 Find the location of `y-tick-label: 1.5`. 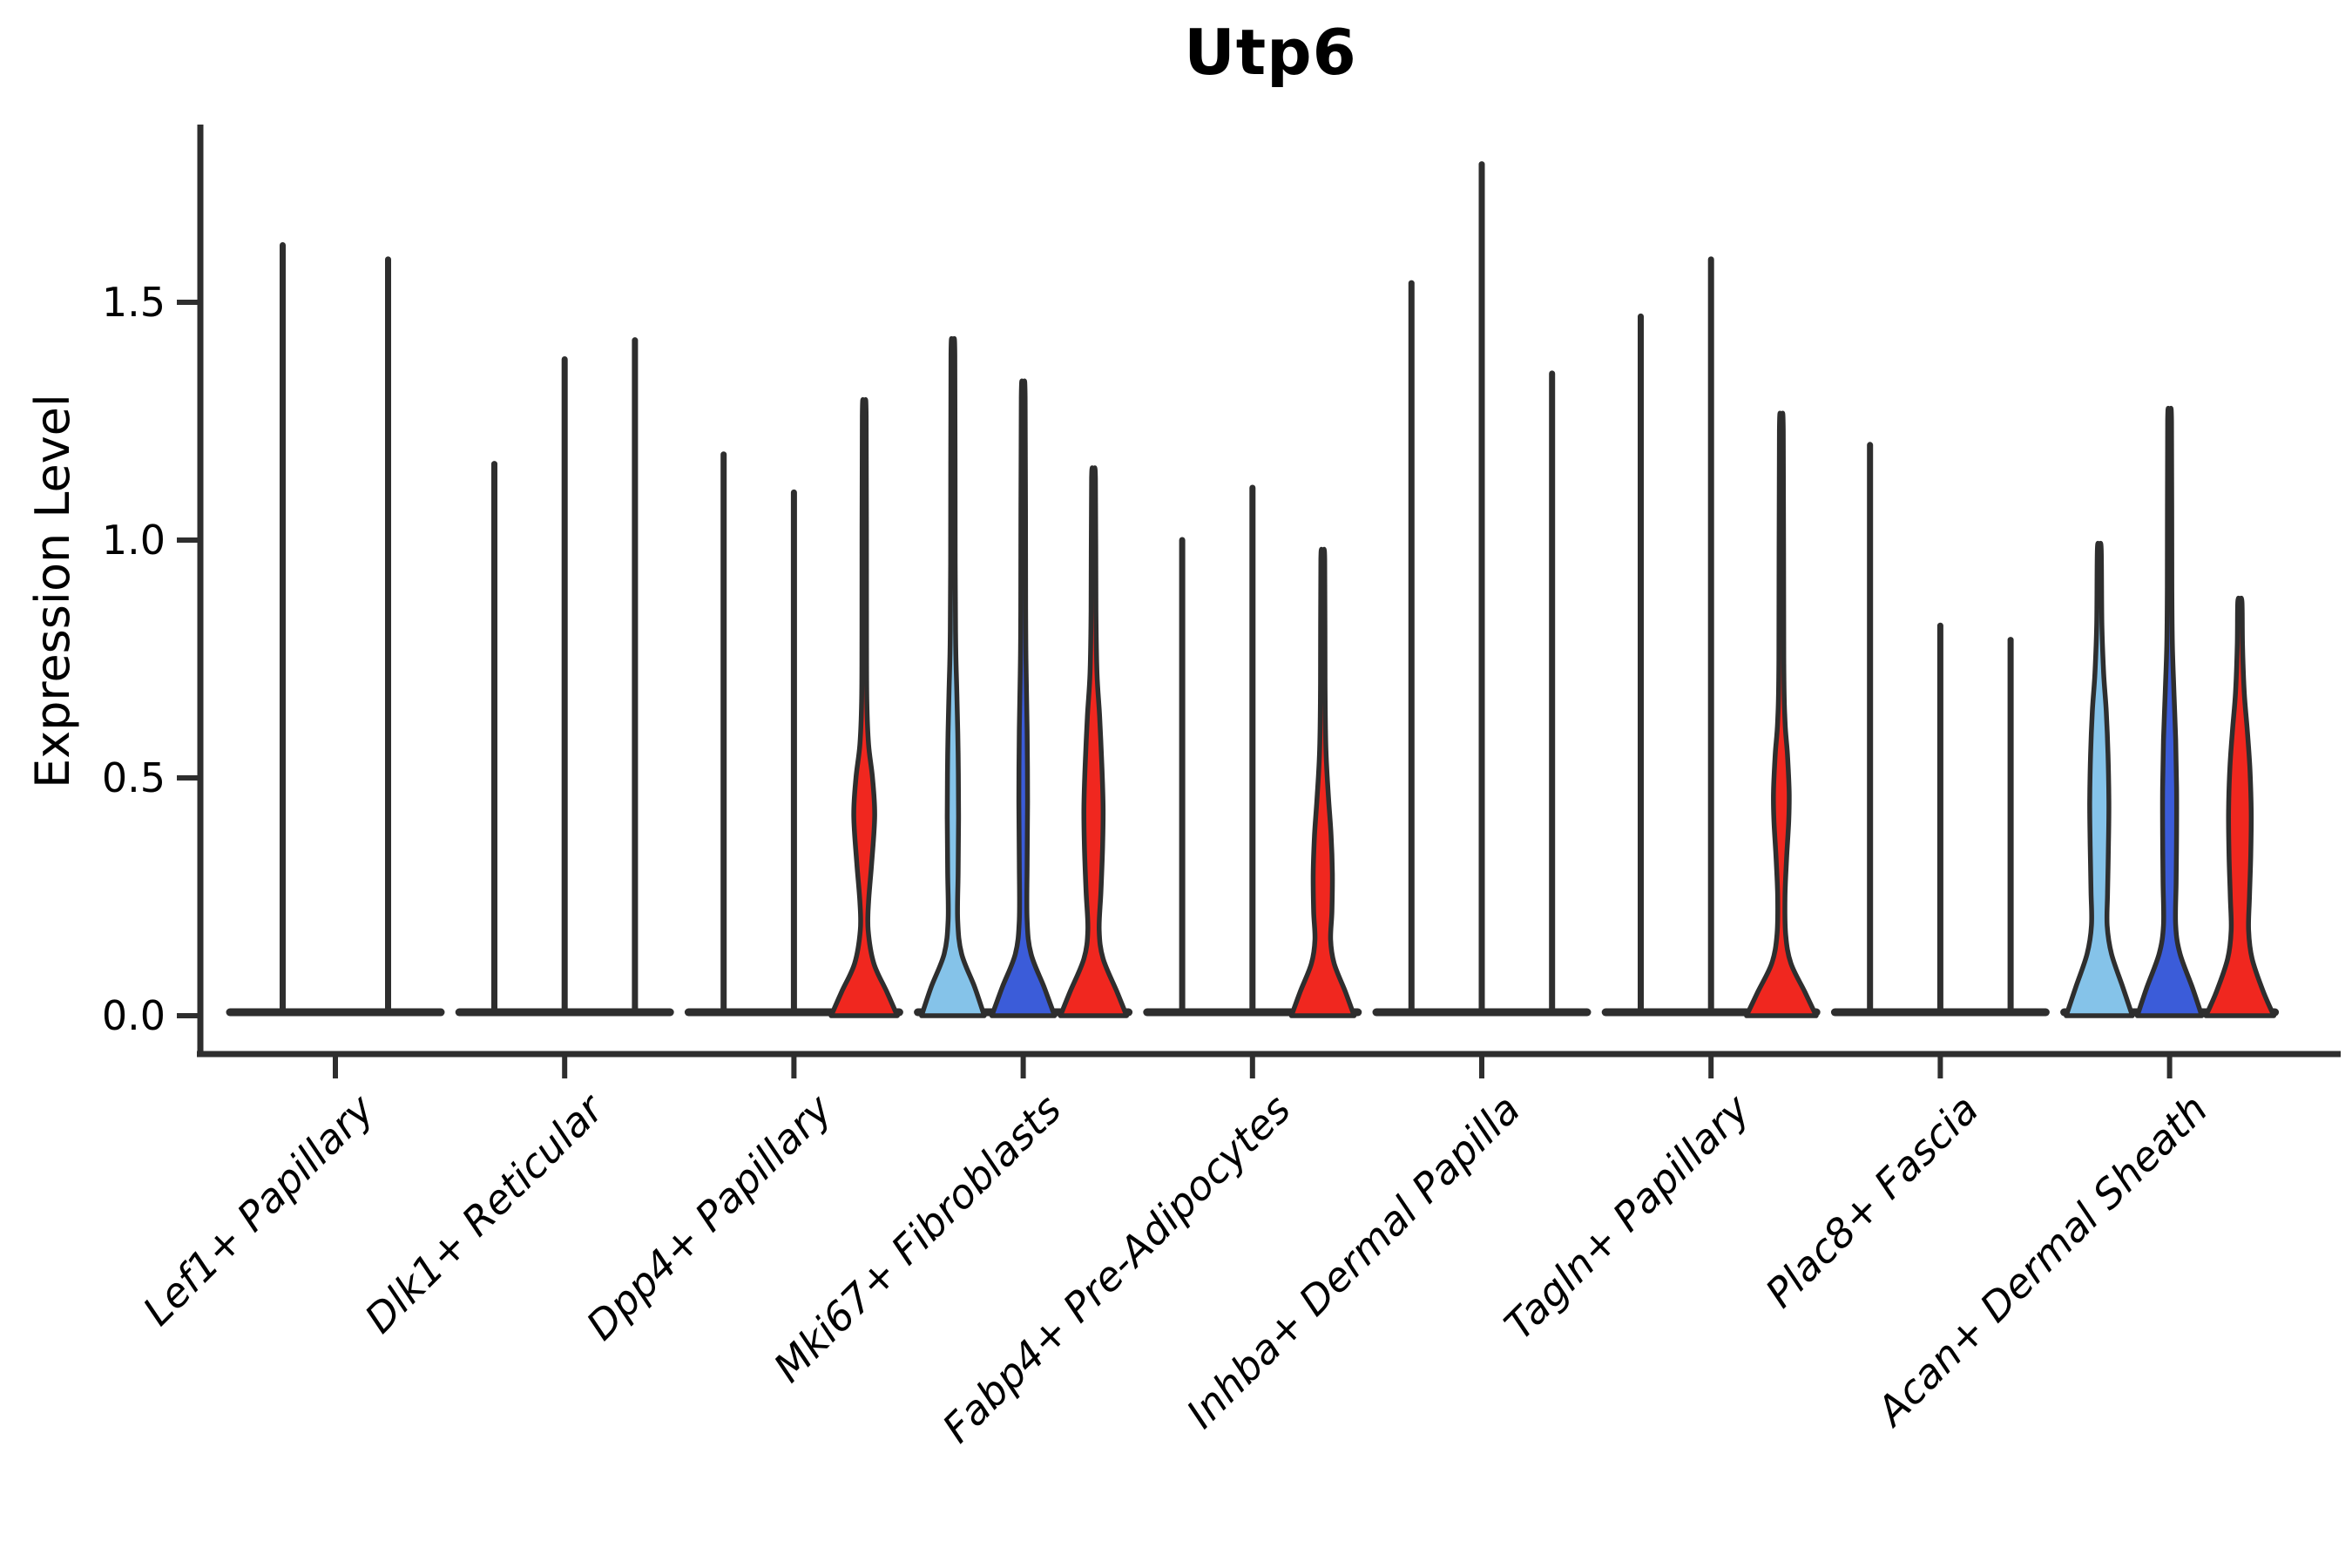

y-tick-label: 1.5 is located at coordinates (134, 302).